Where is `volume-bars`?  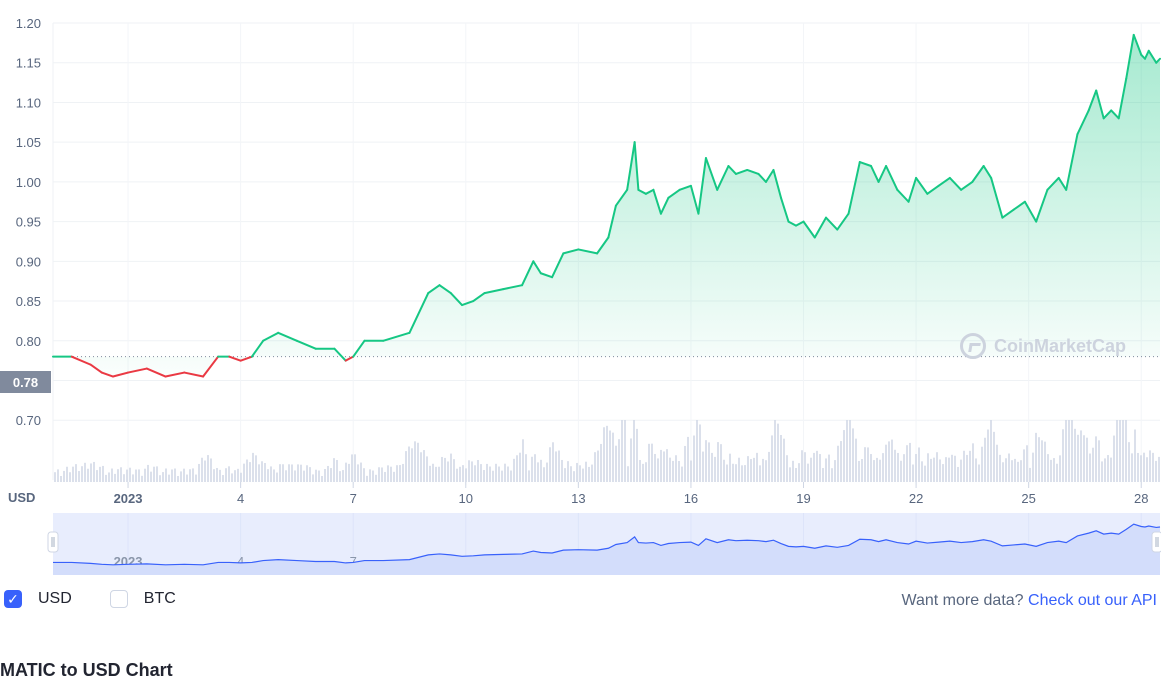 volume-bars is located at coordinates (607, 451).